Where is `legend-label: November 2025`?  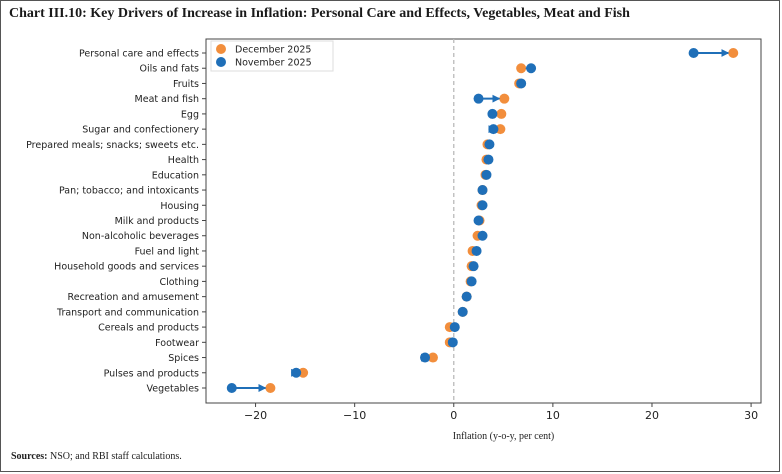
legend-label: November 2025 is located at coordinates (273, 63).